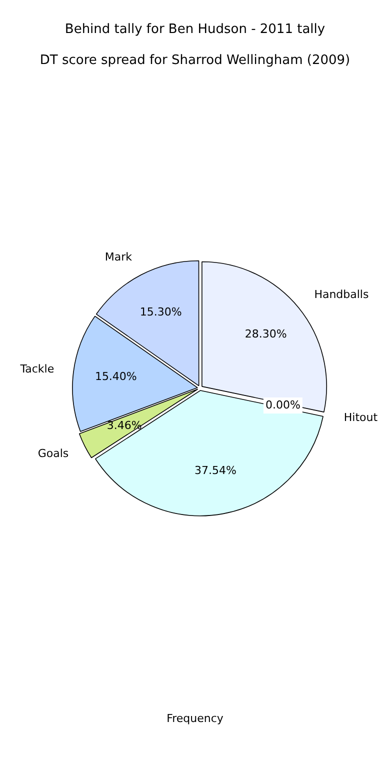 The height and width of the screenshot is (780, 390). Describe the element at coordinates (124, 425) in the screenshot. I see `data-label: 3.46%` at that location.